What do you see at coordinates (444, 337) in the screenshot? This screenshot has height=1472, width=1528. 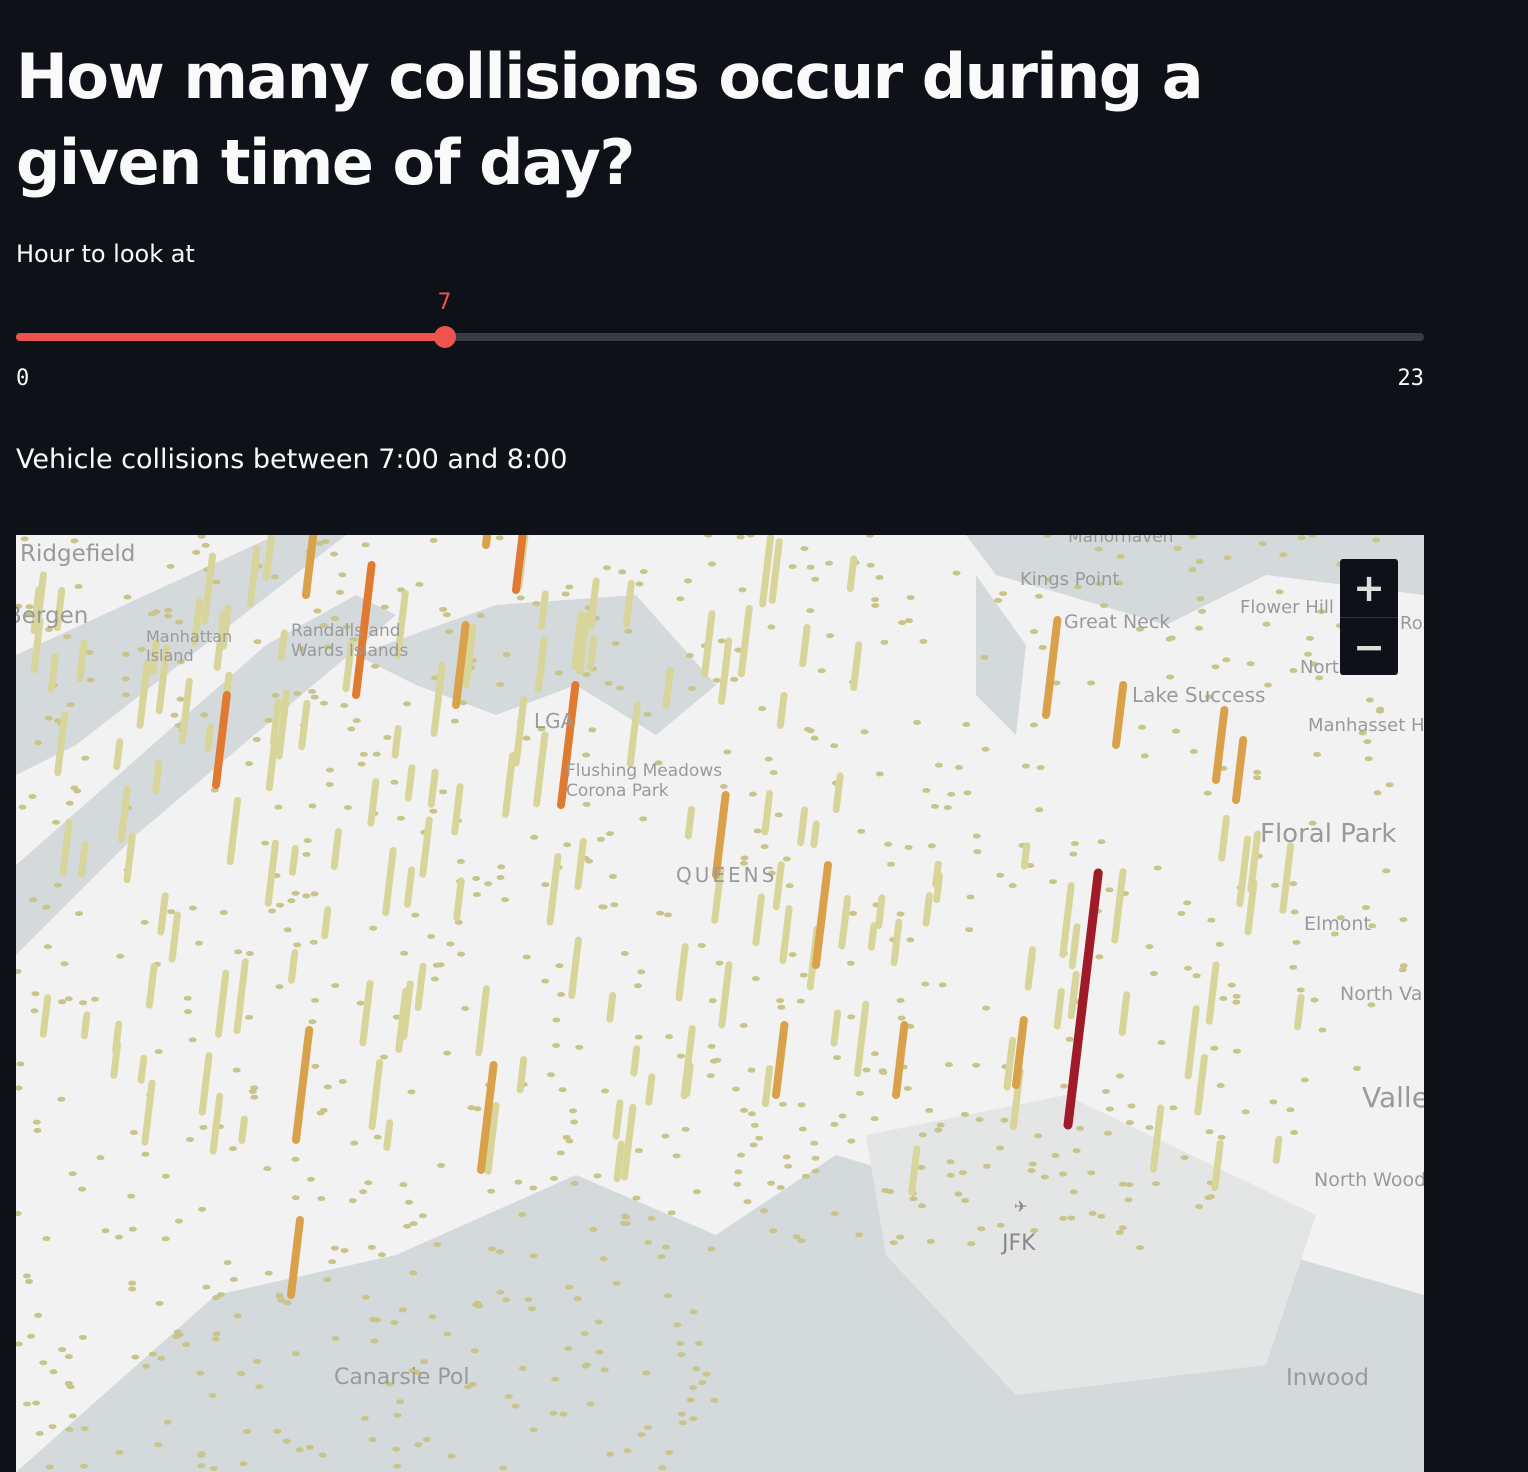 I see `slider-thumb` at bounding box center [444, 337].